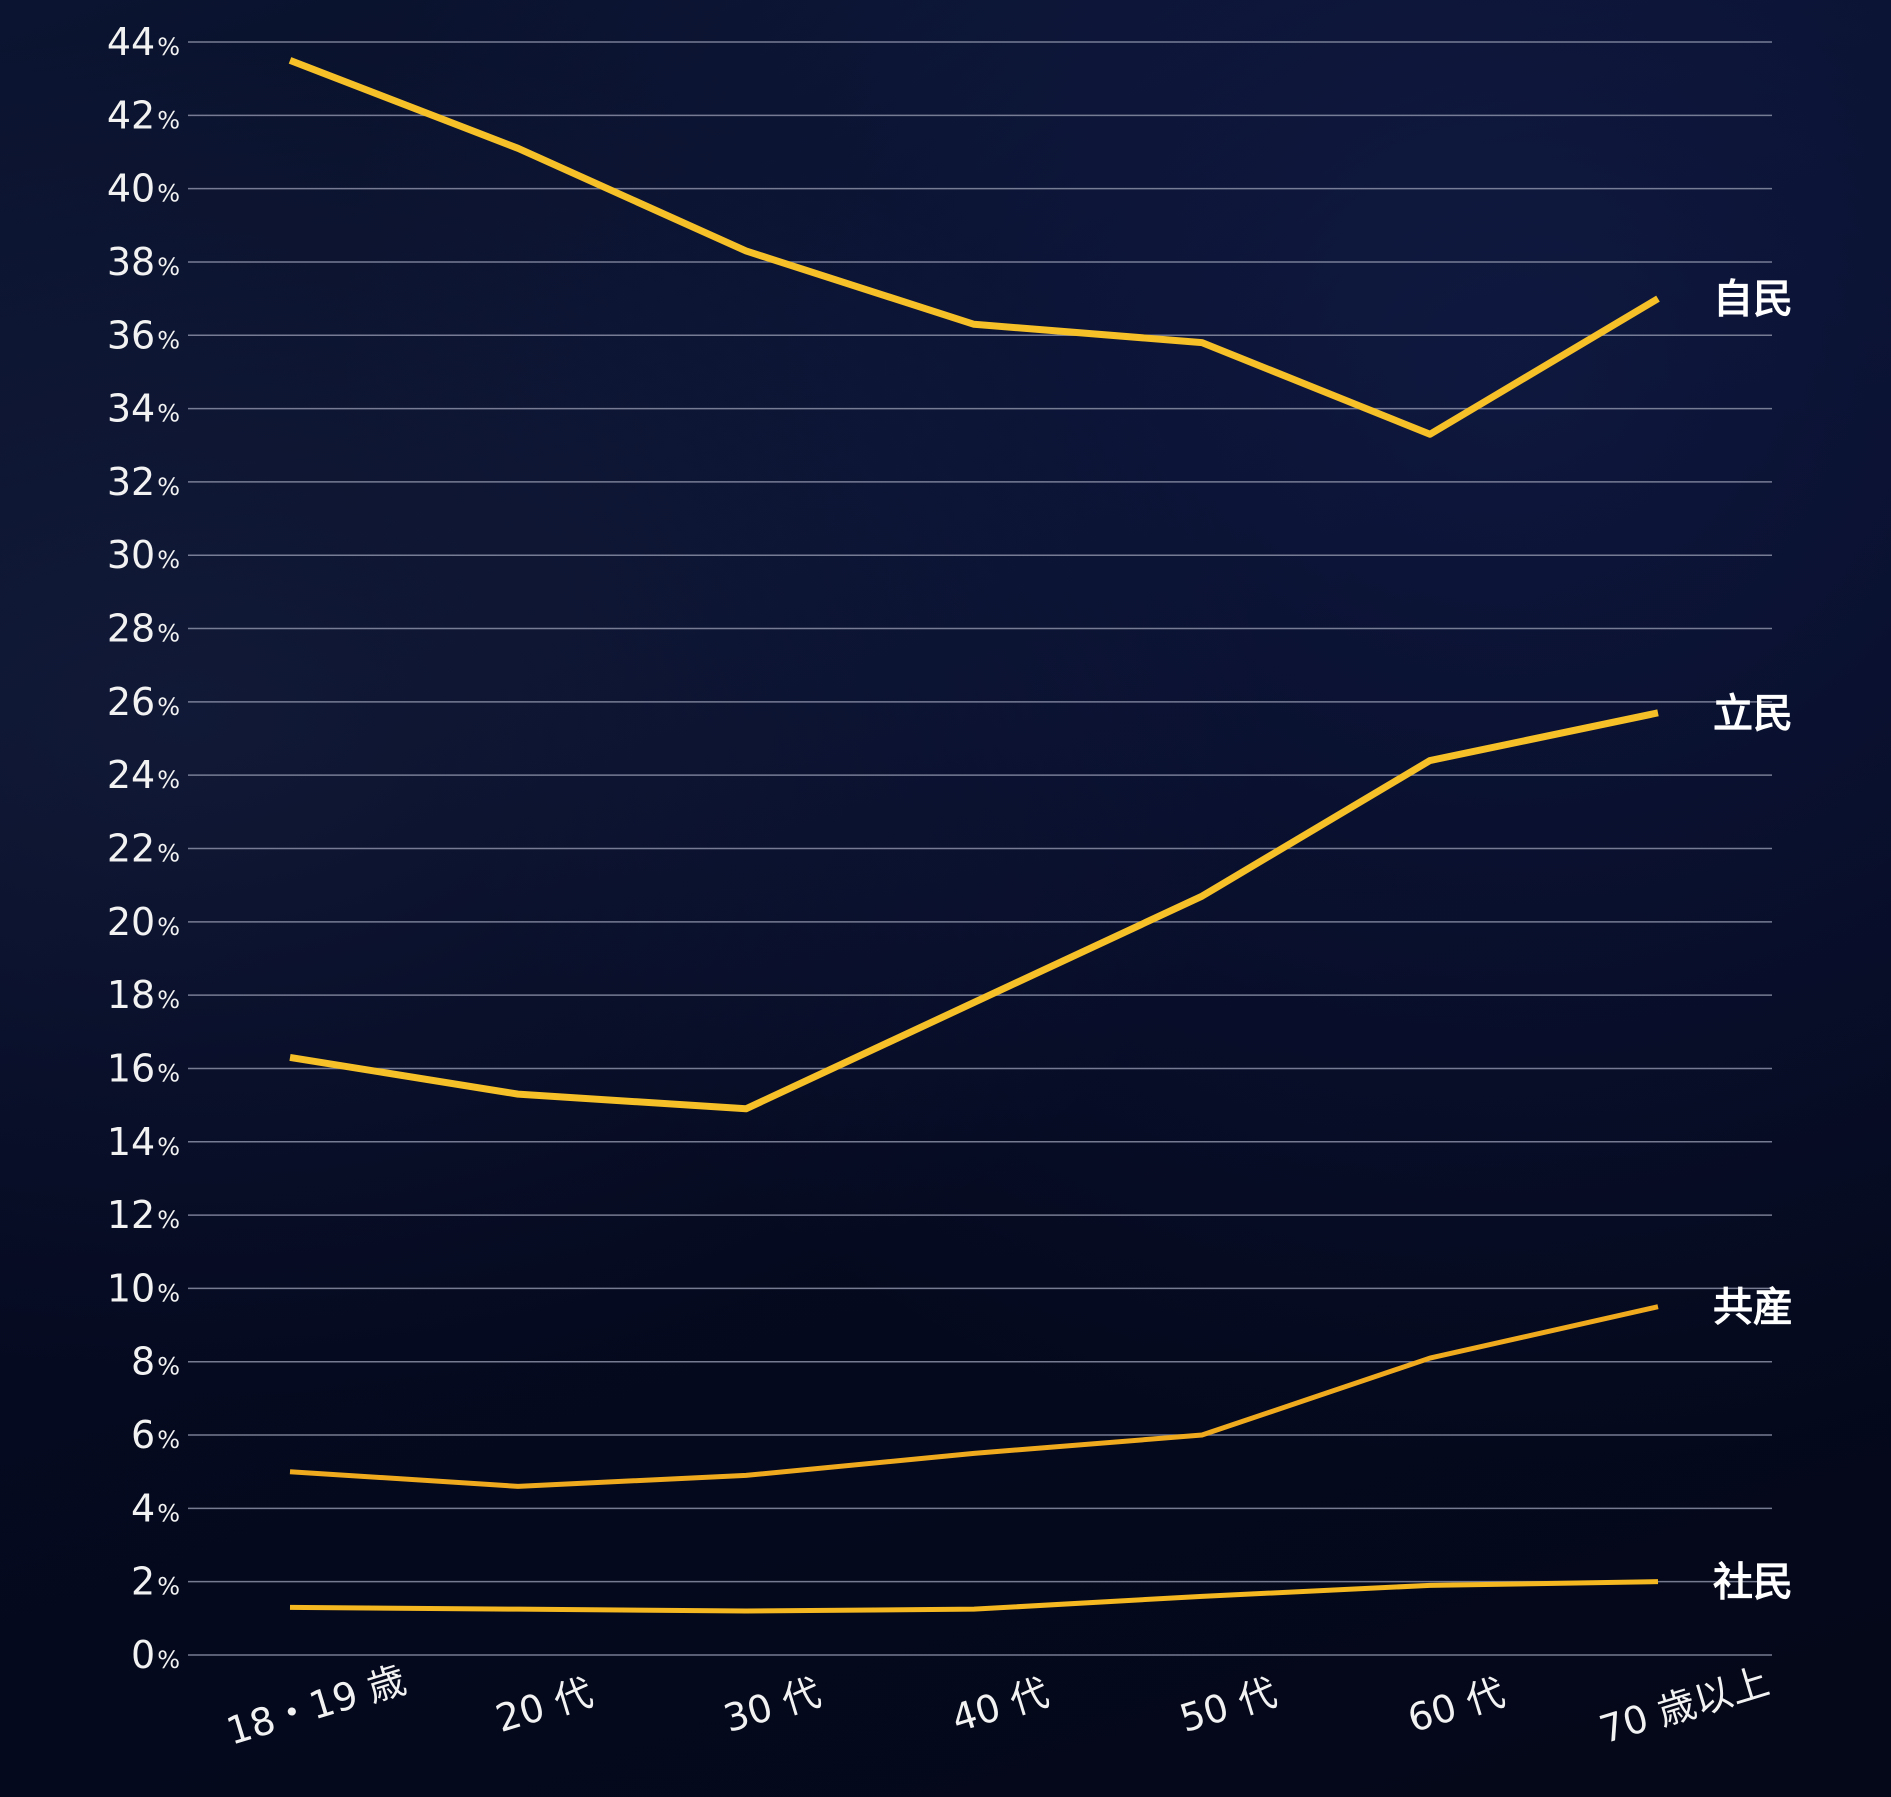  Describe the element at coordinates (143, 629) in the screenshot. I see `y-tick-label: 28%` at that location.